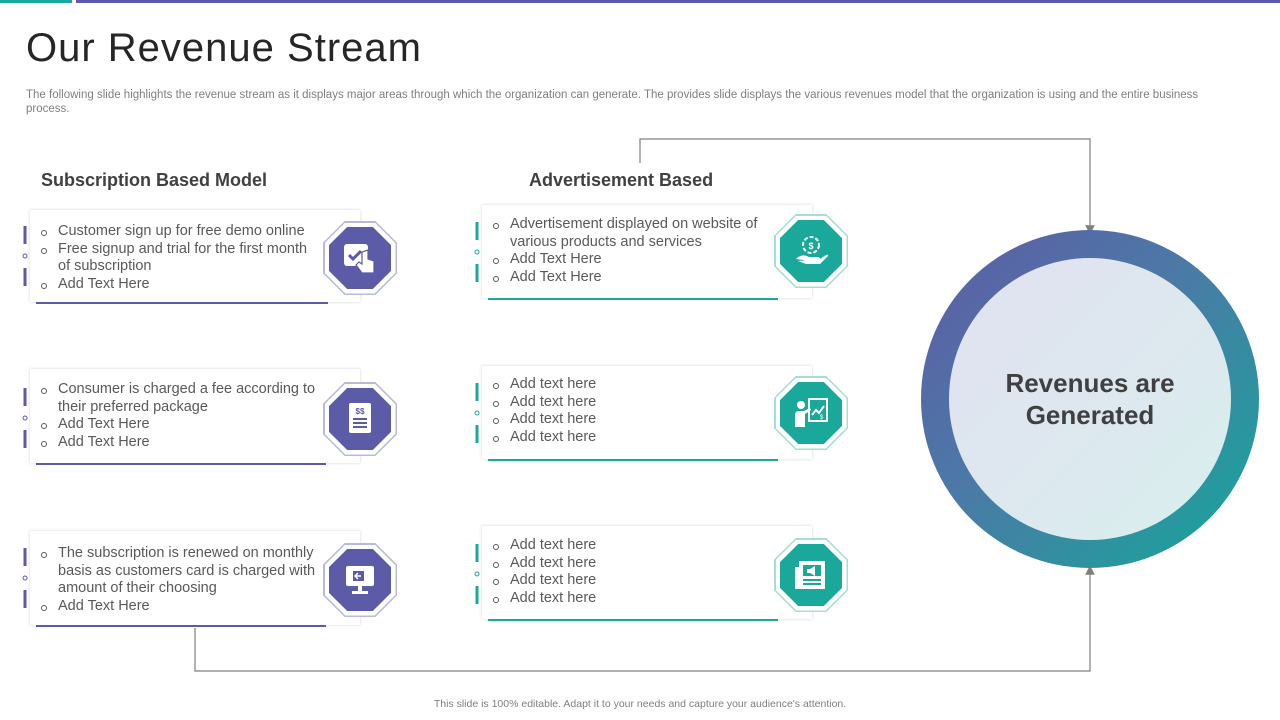 The height and width of the screenshot is (720, 1280). I want to click on list-item: Customer sign up for free demo online, so click(175, 232).